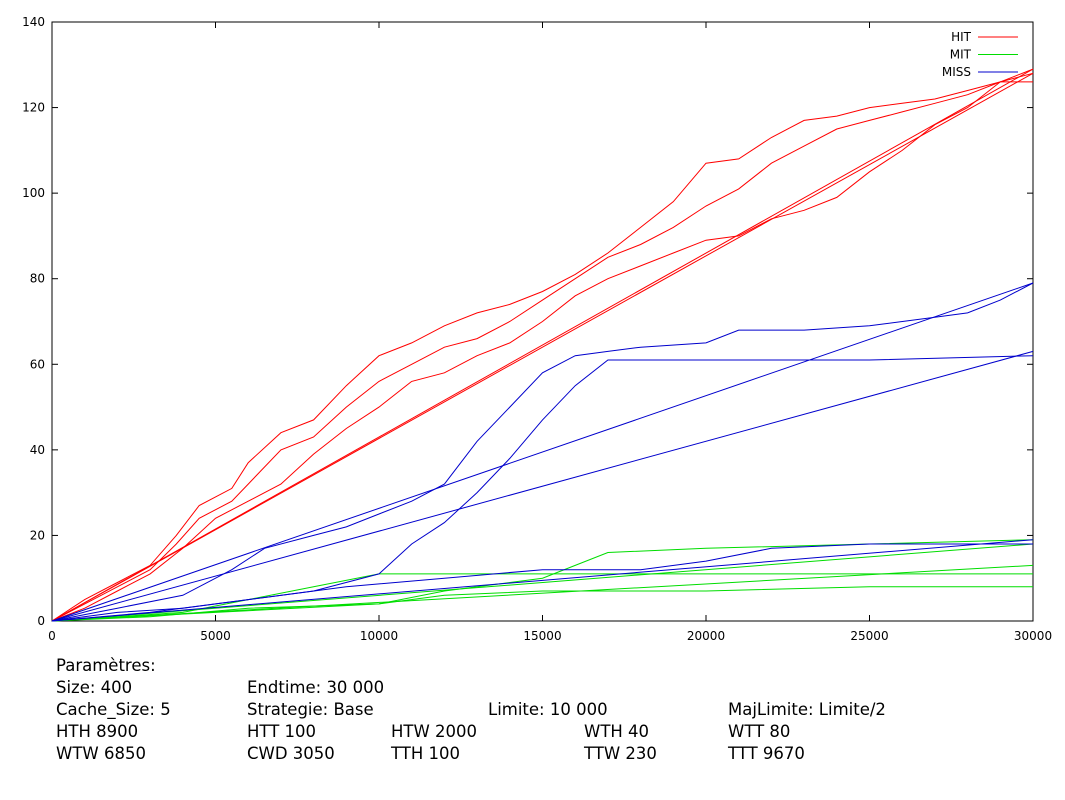 This screenshot has width=1065, height=800. I want to click on legend-label-mit: MIT, so click(961, 55).